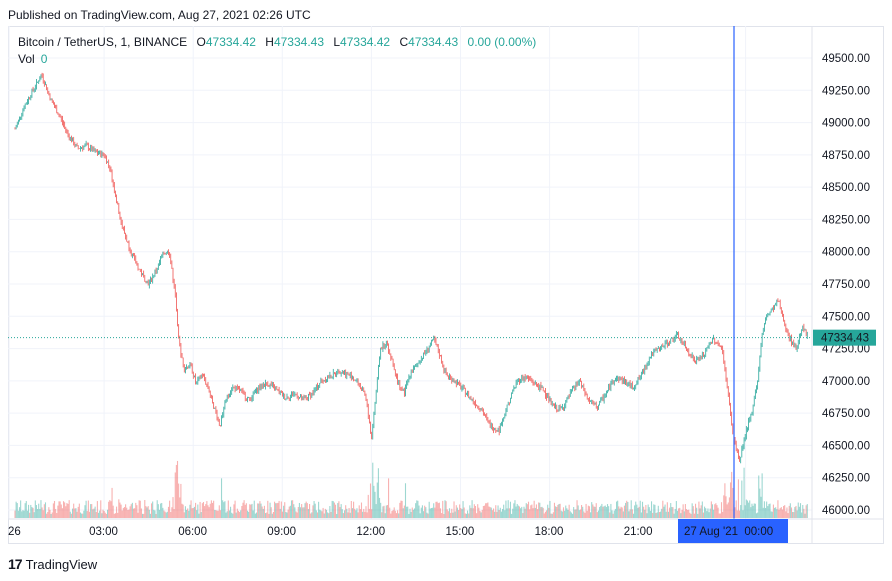 This screenshot has height=581, width=892. What do you see at coordinates (230, 42) in the screenshot?
I see `open-value: 47334.42` at bounding box center [230, 42].